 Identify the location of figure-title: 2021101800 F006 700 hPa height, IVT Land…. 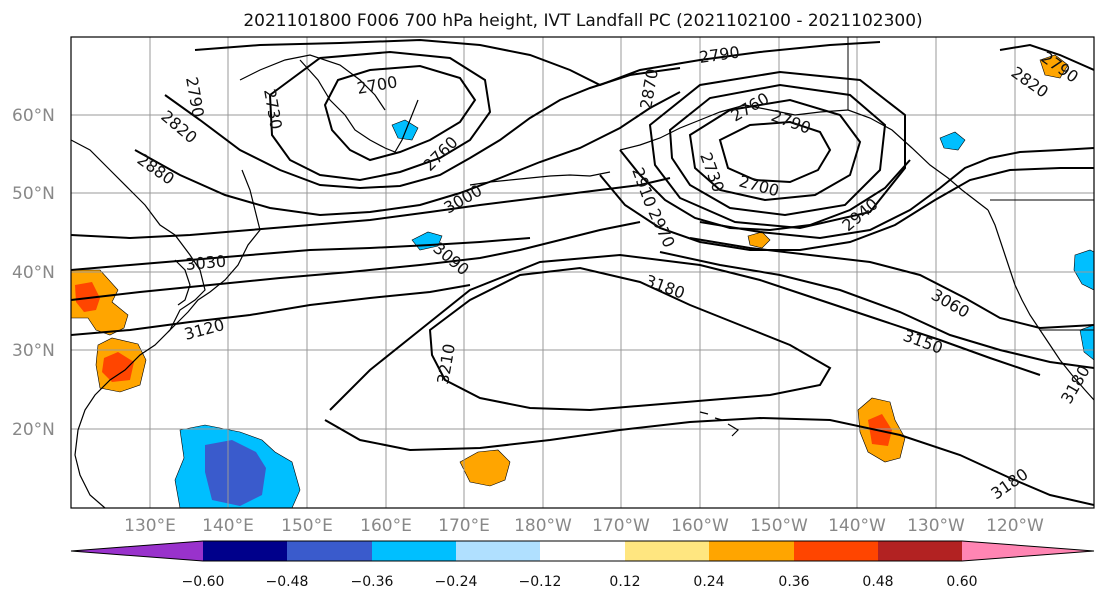
(582, 21).